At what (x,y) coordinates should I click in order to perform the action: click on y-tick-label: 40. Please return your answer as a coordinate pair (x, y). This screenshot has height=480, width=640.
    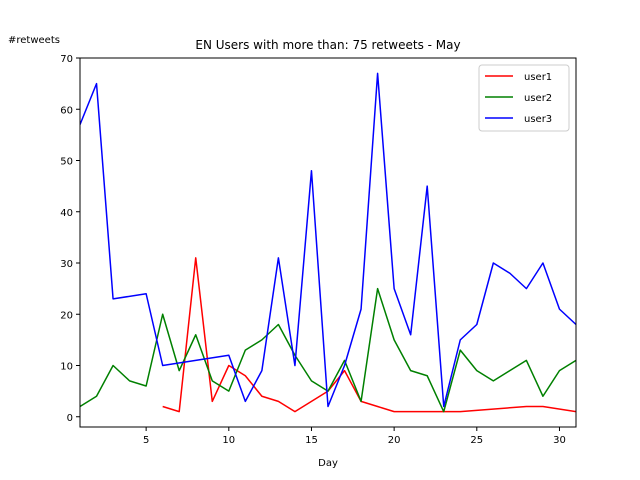
    Looking at the image, I should click on (66, 213).